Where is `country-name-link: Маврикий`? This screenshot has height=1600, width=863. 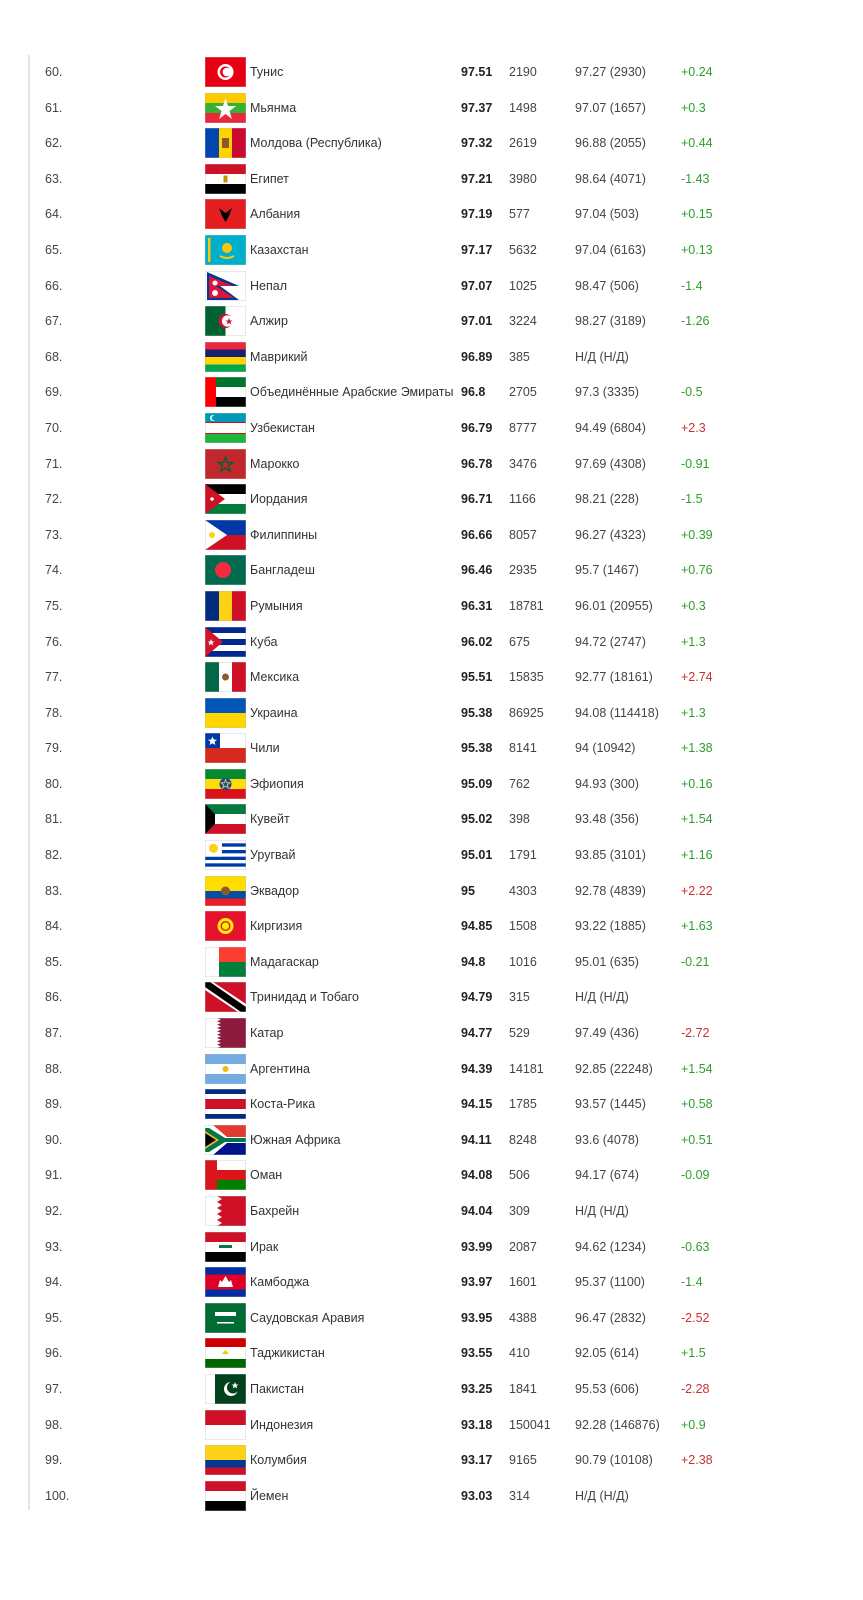
country-name-link: Маврикий is located at coordinates (279, 356).